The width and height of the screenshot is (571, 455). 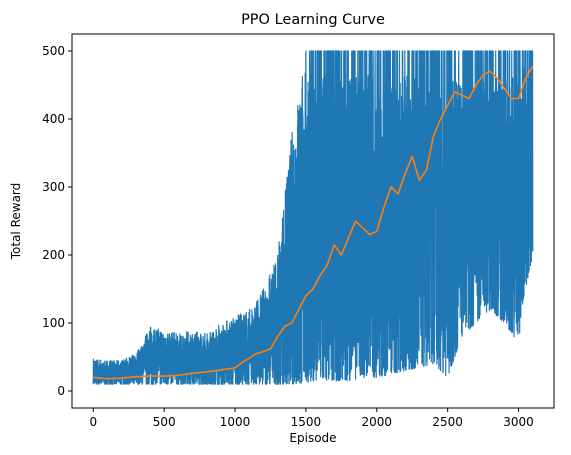 I want to click on y-tick-label: 100, so click(x=53, y=323).